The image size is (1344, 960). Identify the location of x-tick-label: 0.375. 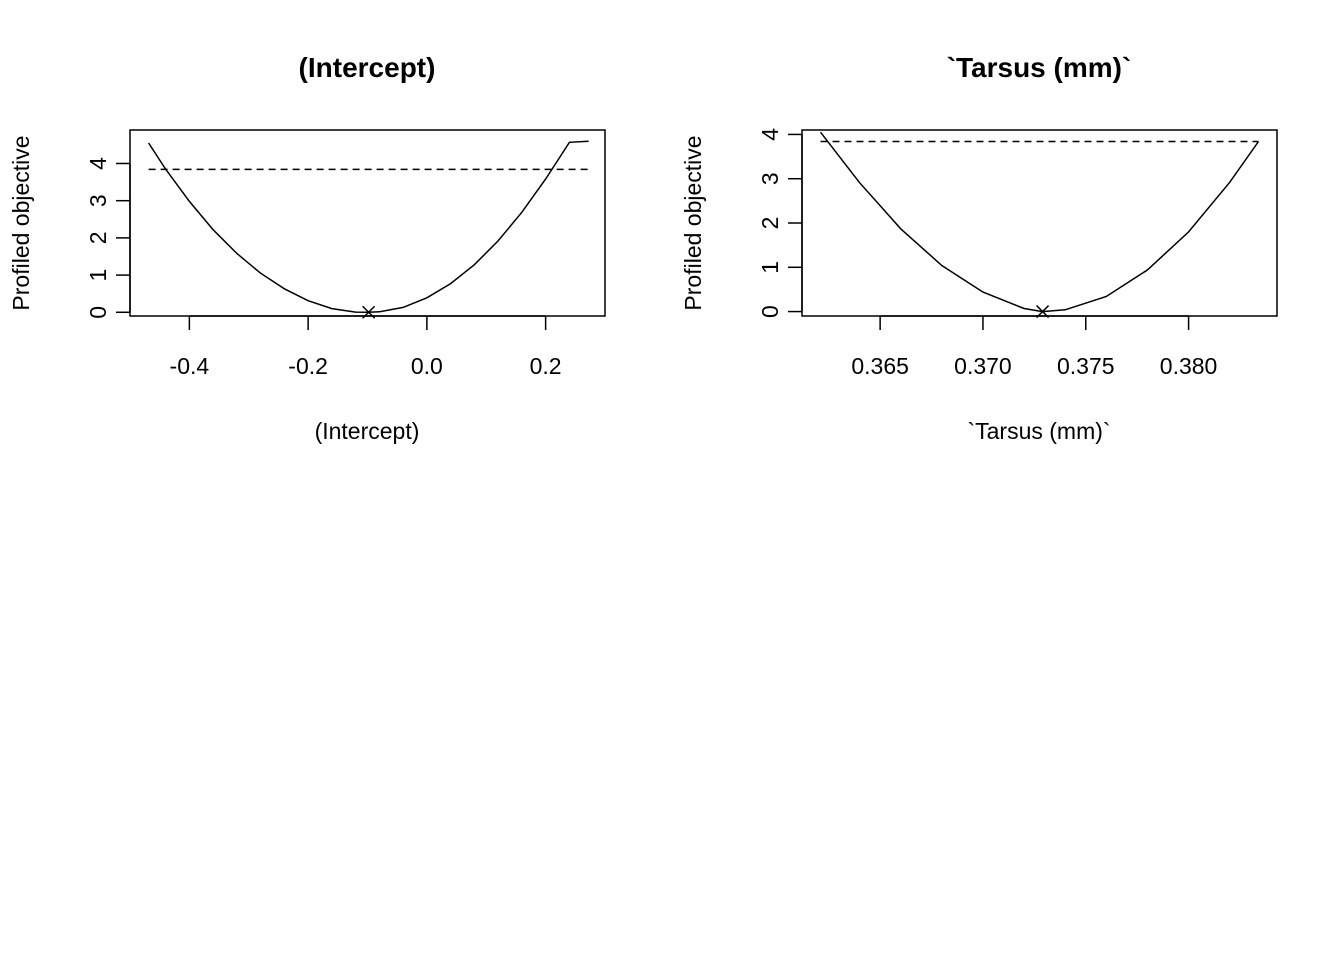
(1086, 366).